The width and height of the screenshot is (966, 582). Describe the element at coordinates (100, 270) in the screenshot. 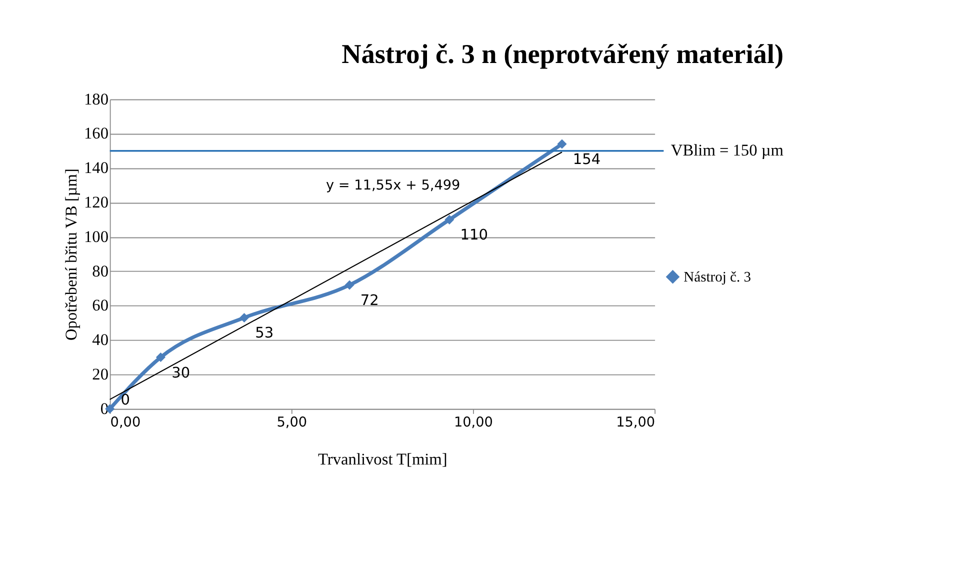

I see `y-tick-label: 80` at that location.